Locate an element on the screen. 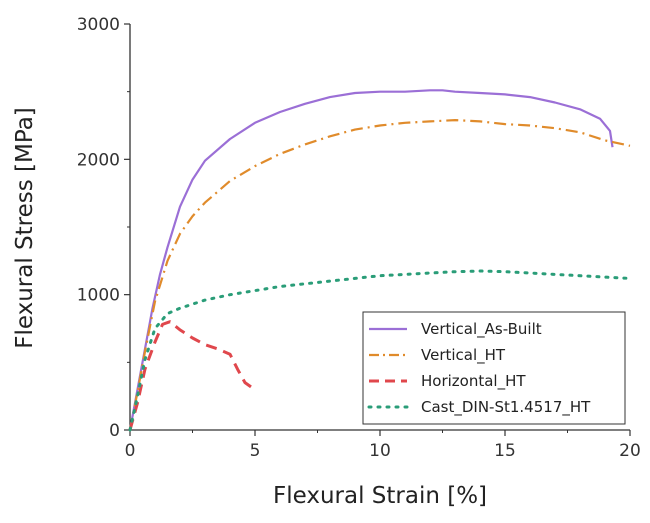 The width and height of the screenshot is (650, 523). x-tick-label: 20 is located at coordinates (630, 451).